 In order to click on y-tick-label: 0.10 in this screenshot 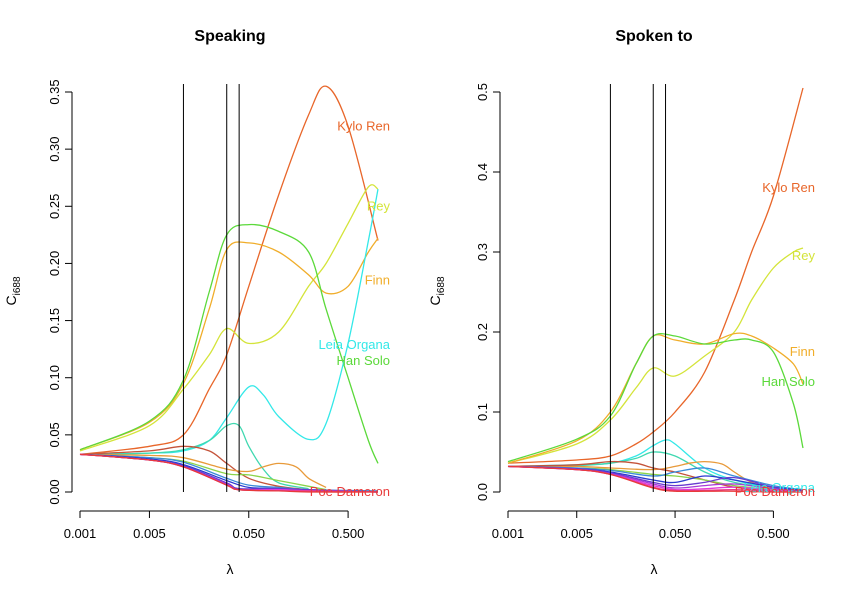, I will do `click(54, 377)`.